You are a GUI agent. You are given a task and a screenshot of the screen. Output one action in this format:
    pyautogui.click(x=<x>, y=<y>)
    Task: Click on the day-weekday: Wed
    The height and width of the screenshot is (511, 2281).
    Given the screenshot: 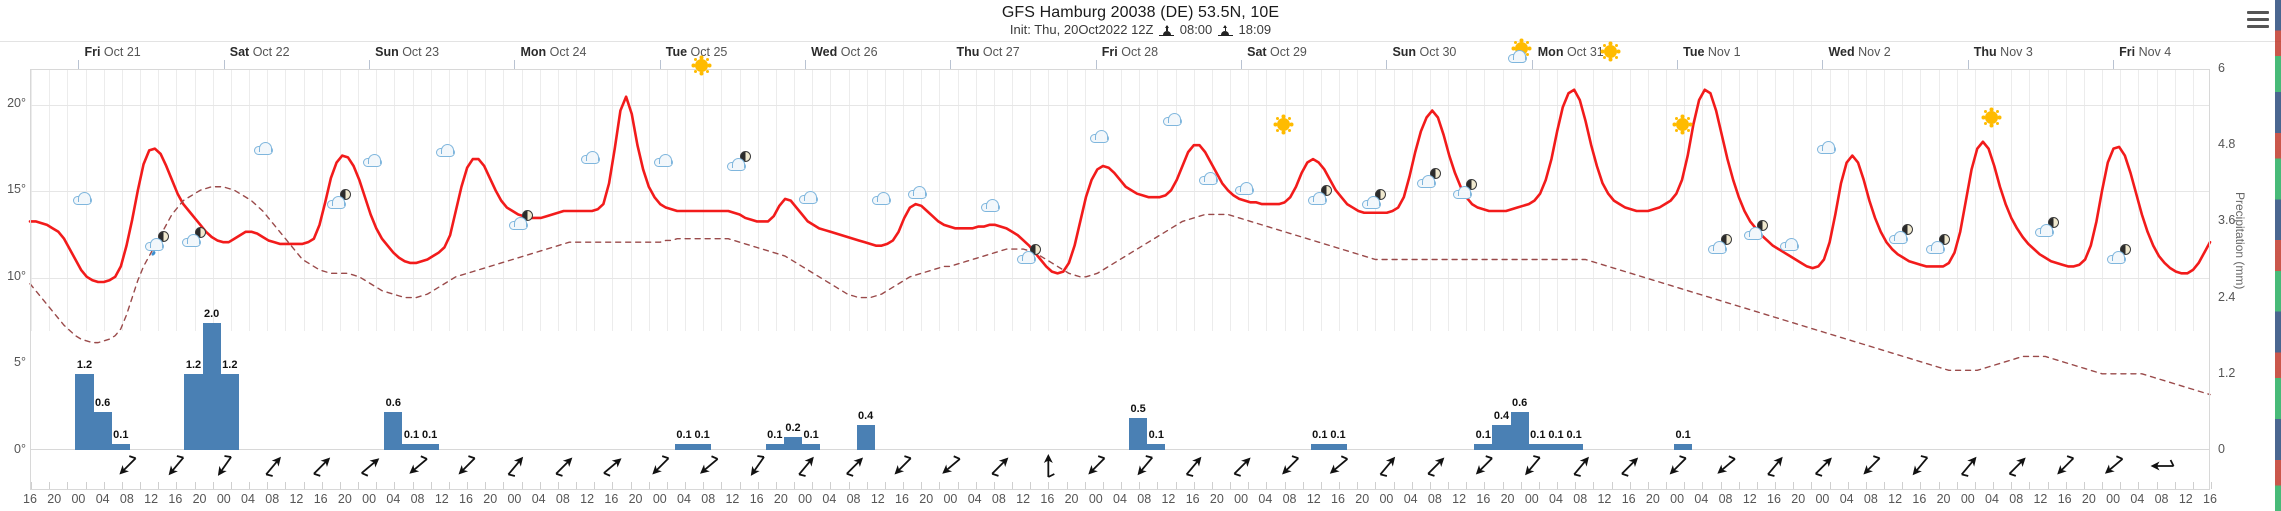 What is the action you would take?
    pyautogui.click(x=824, y=52)
    